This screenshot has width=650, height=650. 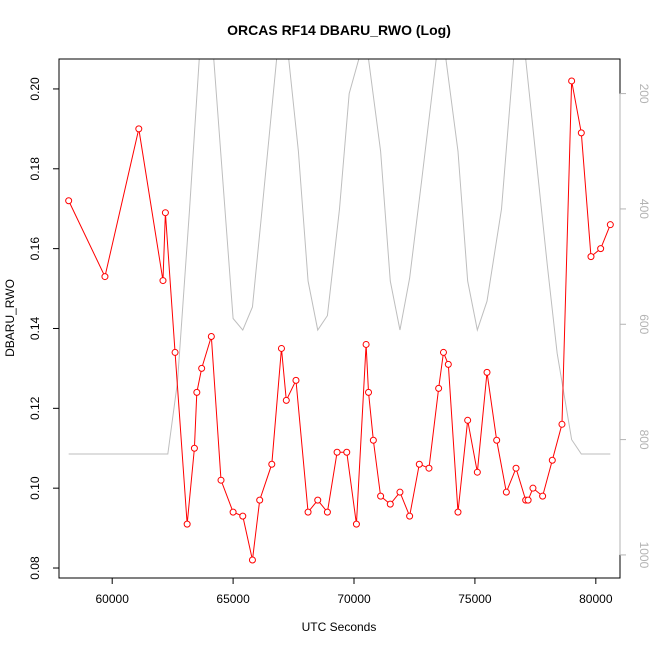 What do you see at coordinates (339, 627) in the screenshot?
I see `x-axis-label: UTC Seconds` at bounding box center [339, 627].